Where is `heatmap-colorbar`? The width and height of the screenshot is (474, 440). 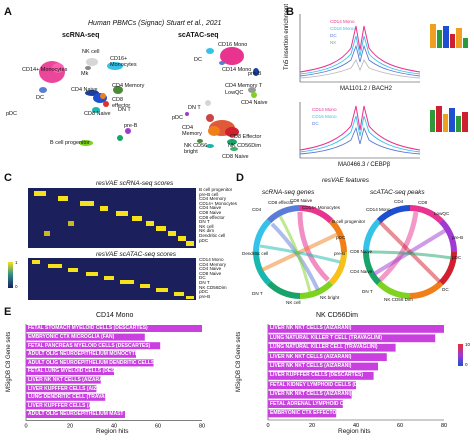 heatmap-colorbar is located at coordinates (10, 275).